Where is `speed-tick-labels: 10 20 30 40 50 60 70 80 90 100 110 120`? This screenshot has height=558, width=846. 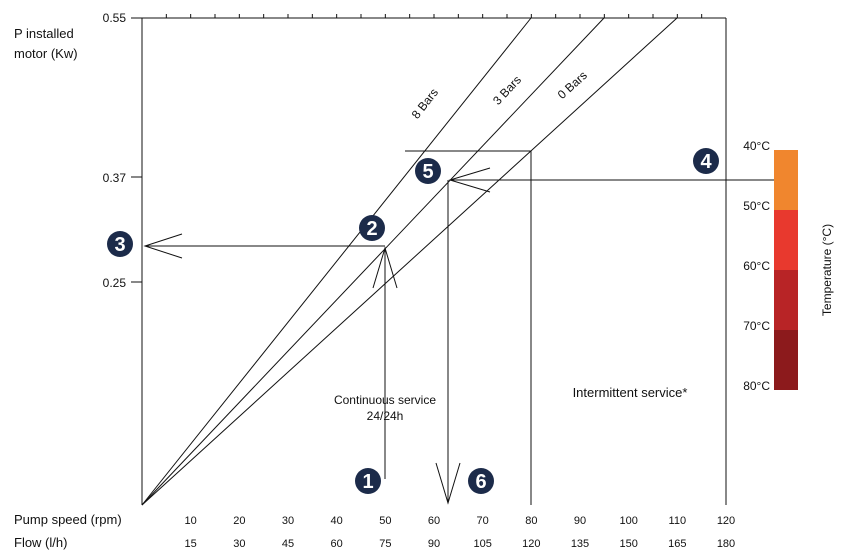
speed-tick-labels: 10 20 30 40 50 60 70 80 90 100 110 120 is located at coordinates (460, 521).